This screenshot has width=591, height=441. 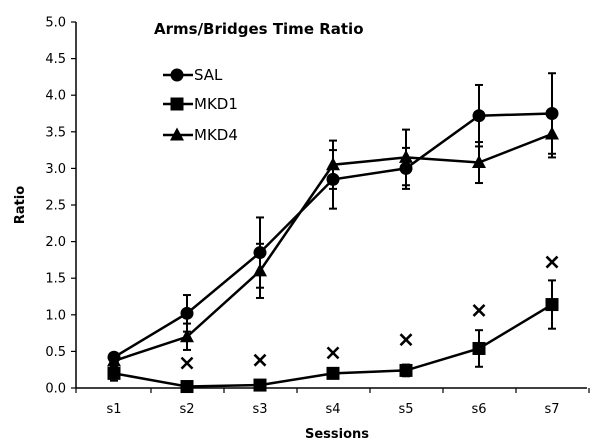 I want to click on x-tick-label: s1, so click(x=113, y=409).